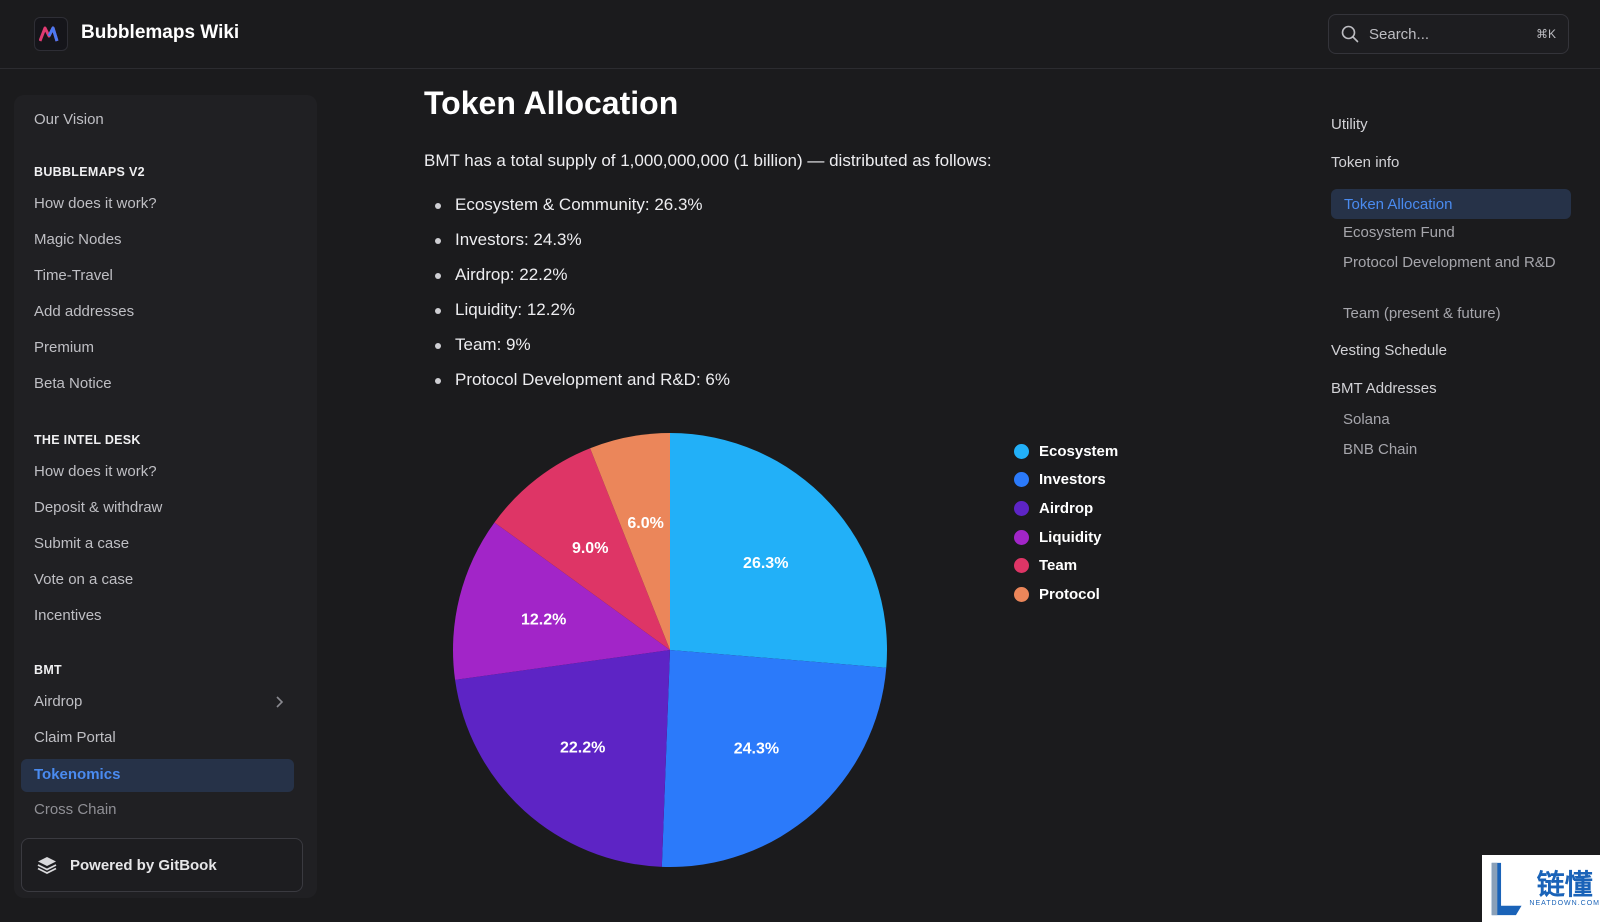  I want to click on pie-slice-team, so click(582, 549).